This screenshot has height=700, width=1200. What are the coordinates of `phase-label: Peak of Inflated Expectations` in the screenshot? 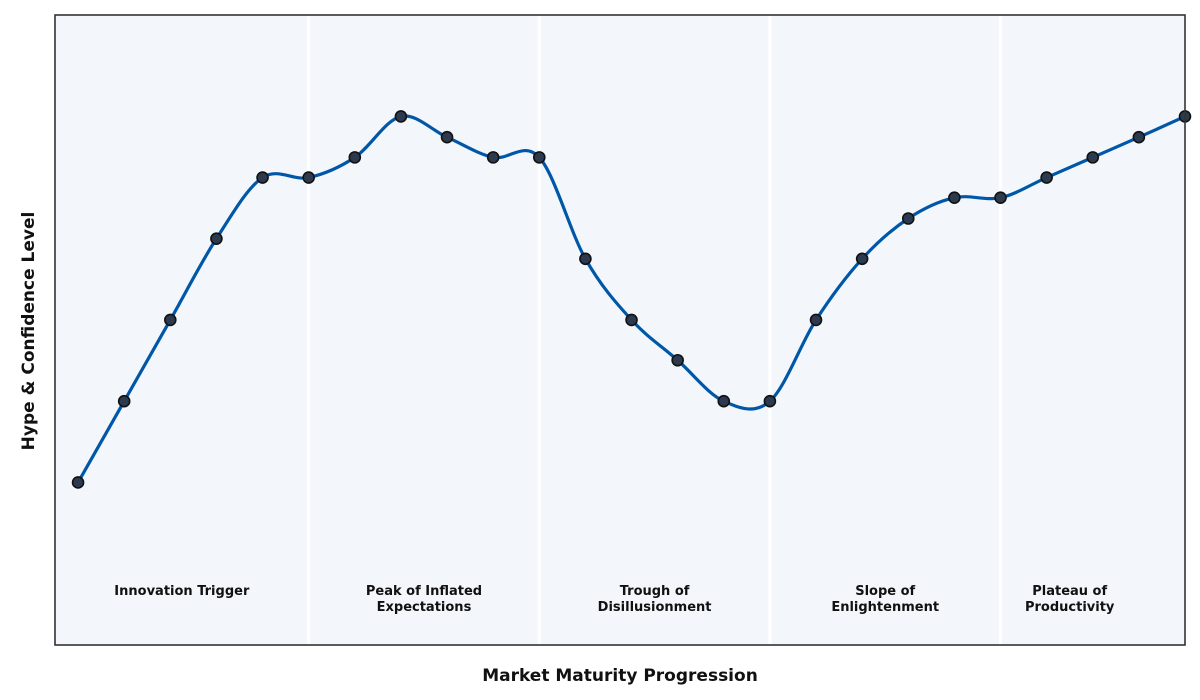 It's located at (424, 599).